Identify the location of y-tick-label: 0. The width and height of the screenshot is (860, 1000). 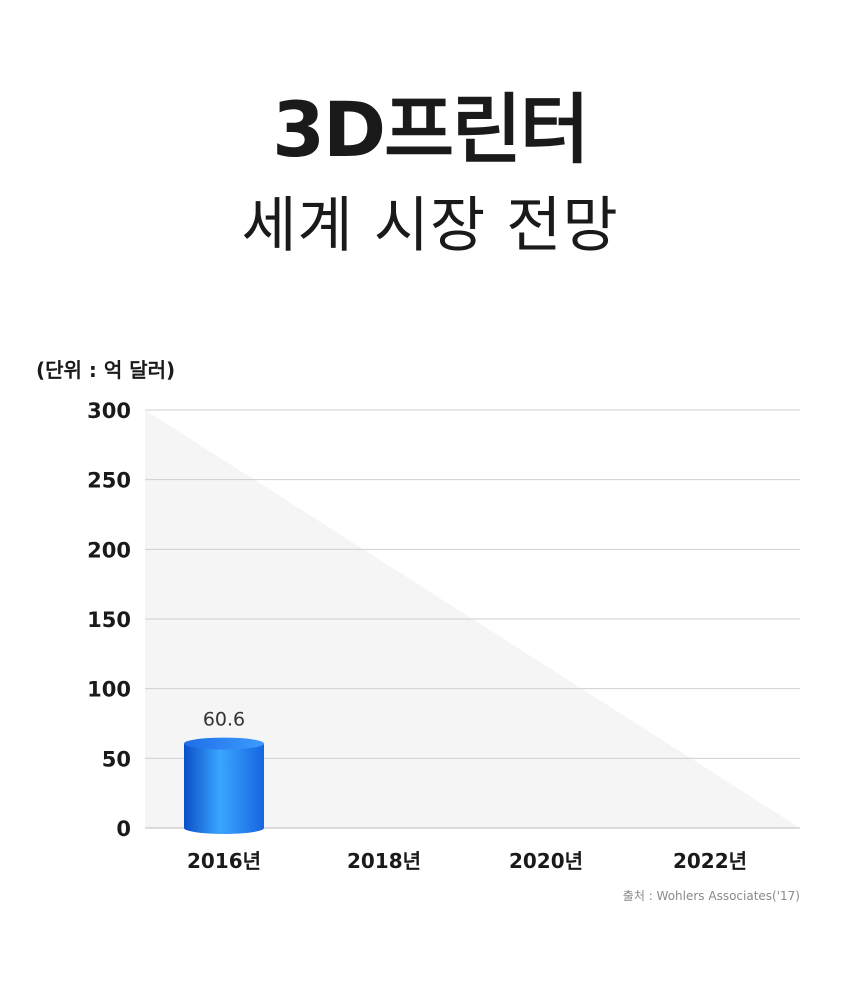
(123, 829).